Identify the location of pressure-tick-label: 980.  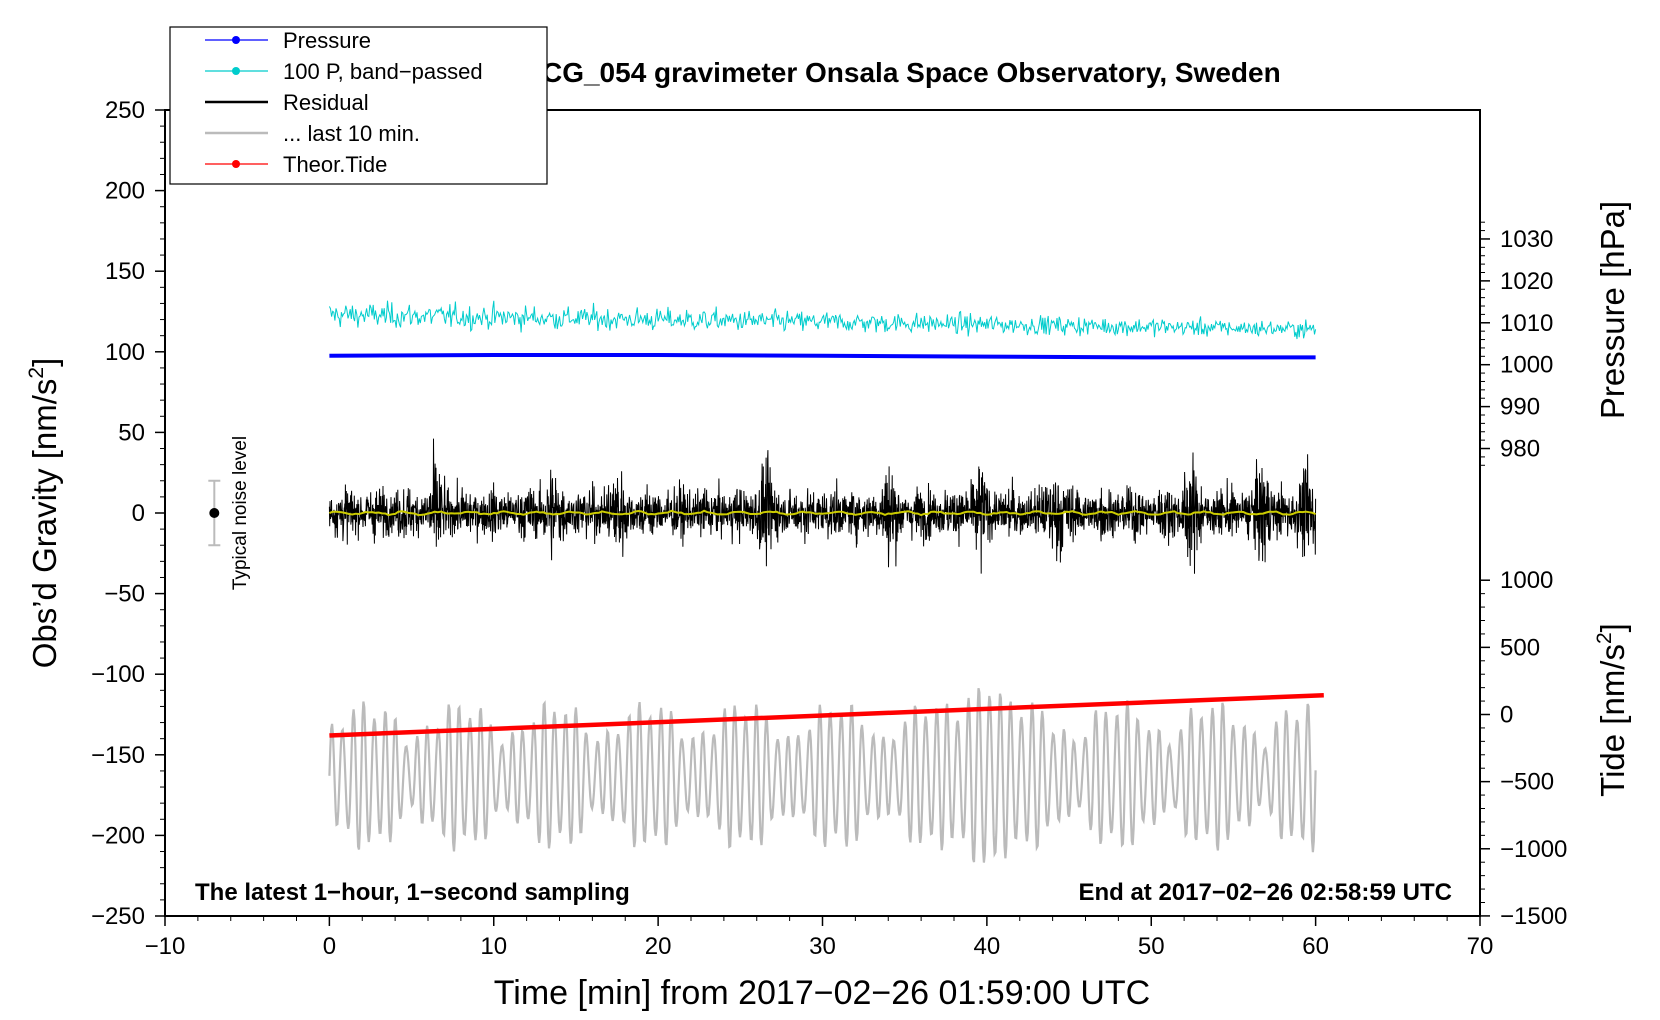
(1520, 449).